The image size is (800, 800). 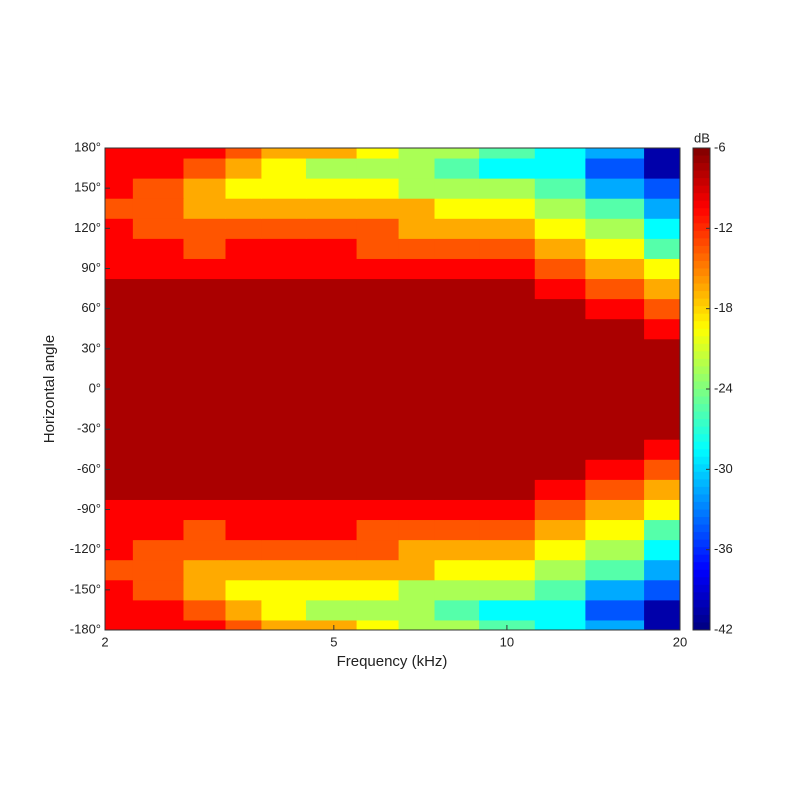 What do you see at coordinates (91, 307) in the screenshot?
I see `y-tick-label: 60°` at bounding box center [91, 307].